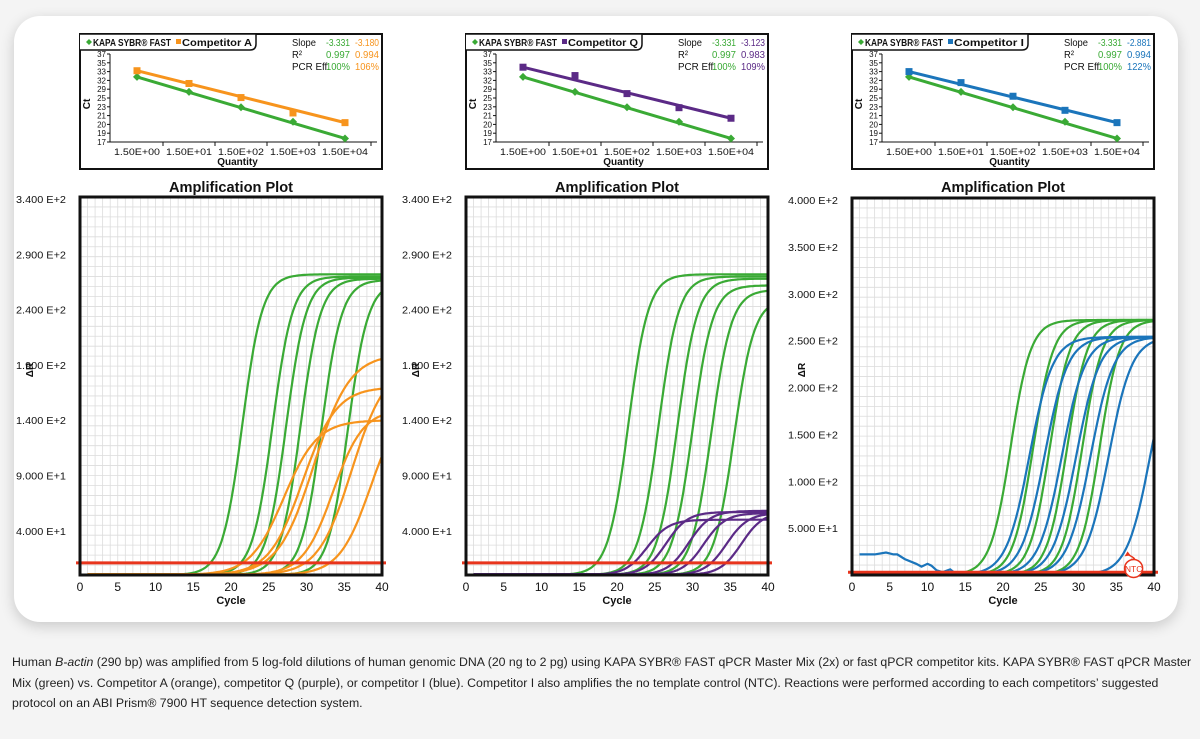 The image size is (1200, 739). What do you see at coordinates (41, 255) in the screenshot?
I see `y-tick-label: 2.900 E+2` at bounding box center [41, 255].